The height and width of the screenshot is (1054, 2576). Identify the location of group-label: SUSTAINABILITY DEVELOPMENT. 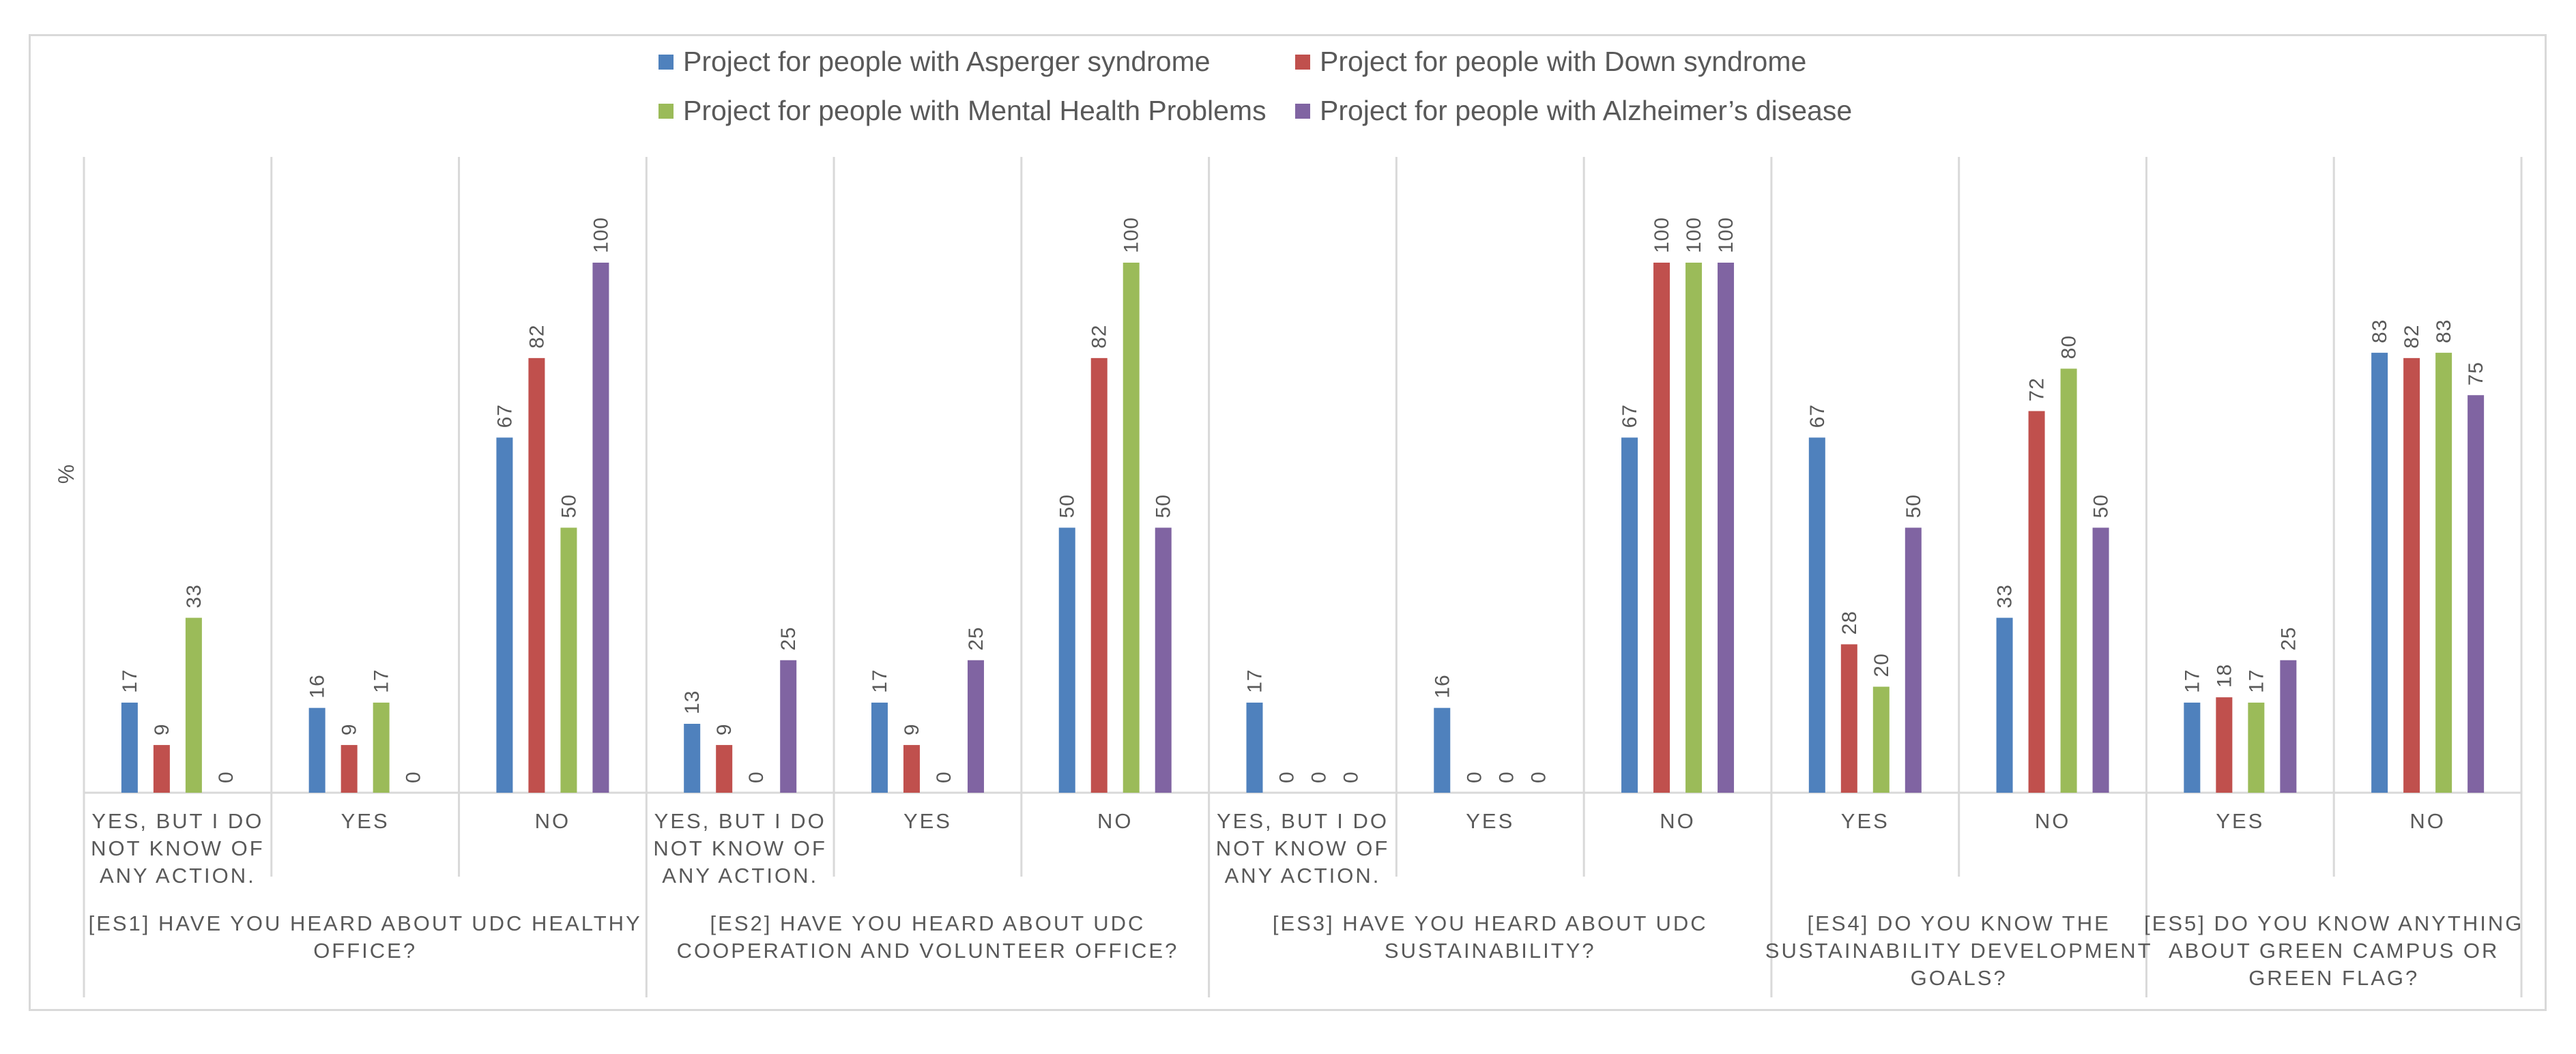
(1959, 951).